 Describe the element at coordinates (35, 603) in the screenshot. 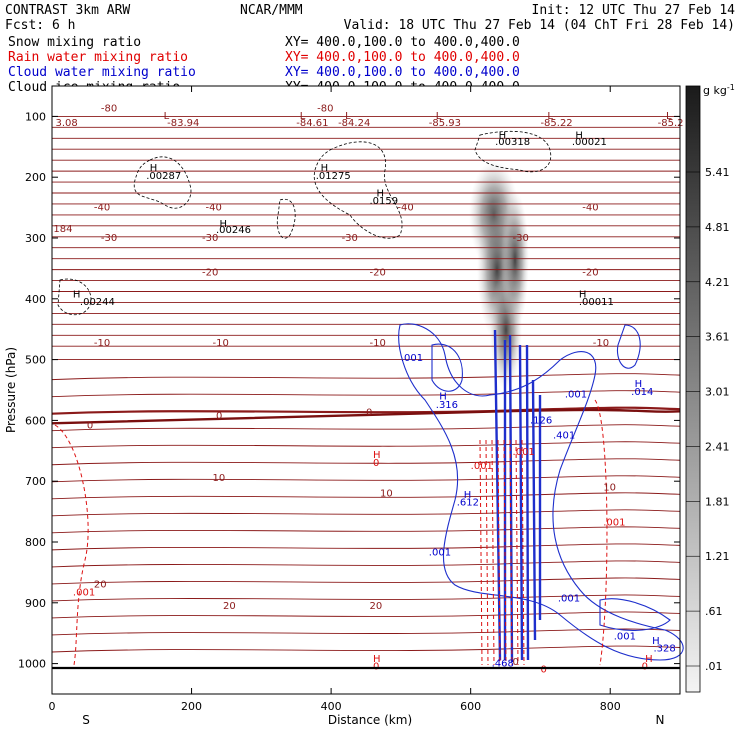

I see `y-tick-label: 900` at that location.